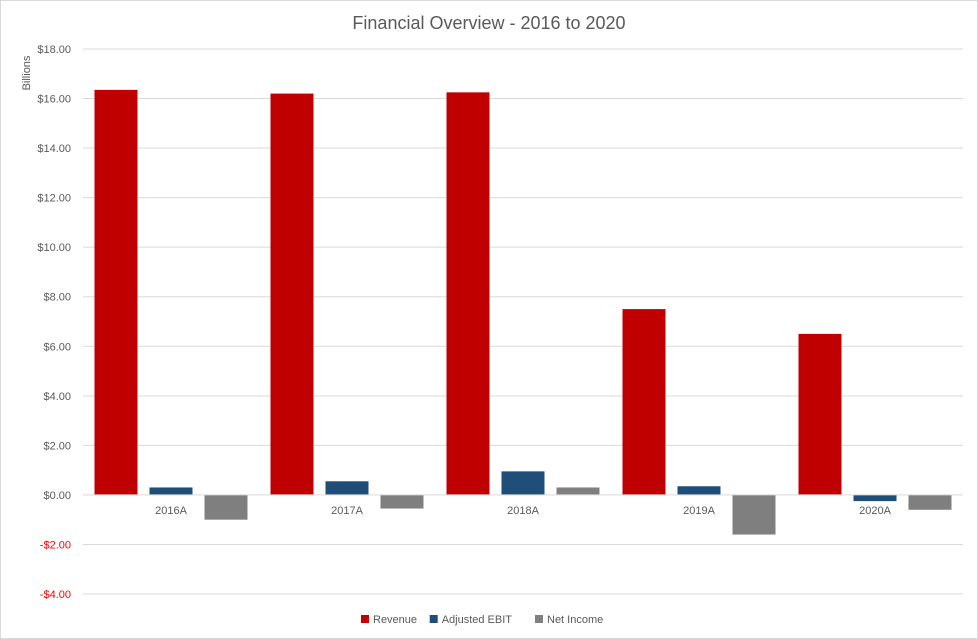 This screenshot has height=639, width=978. I want to click on bar-net-income-2020a, so click(930, 502).